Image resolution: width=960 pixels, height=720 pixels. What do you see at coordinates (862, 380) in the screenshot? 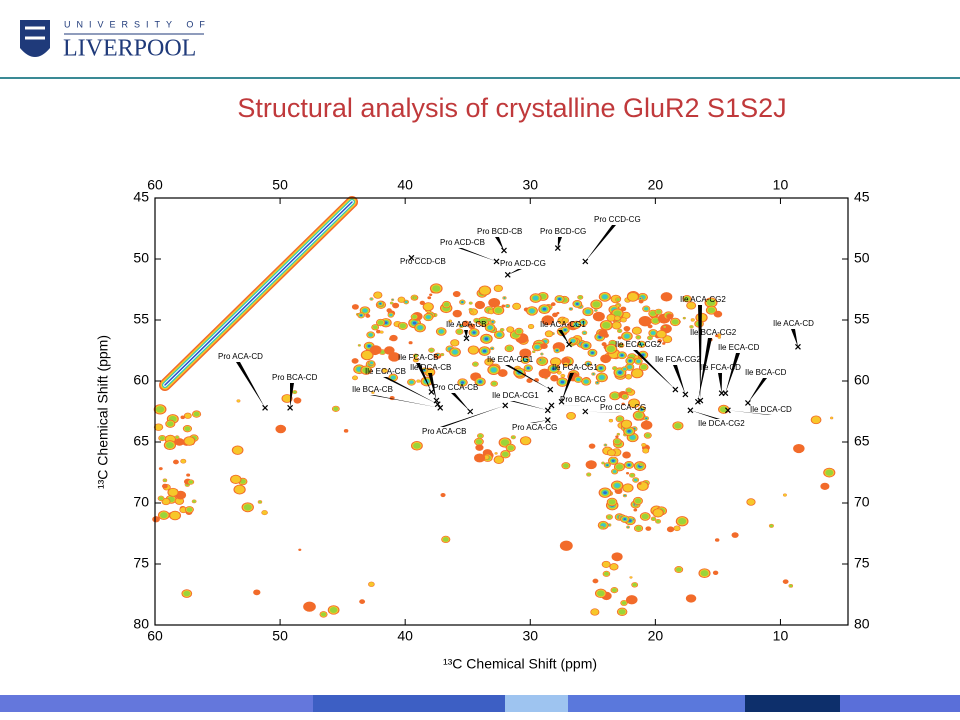
I see `y-tick-label: 60` at bounding box center [862, 380].